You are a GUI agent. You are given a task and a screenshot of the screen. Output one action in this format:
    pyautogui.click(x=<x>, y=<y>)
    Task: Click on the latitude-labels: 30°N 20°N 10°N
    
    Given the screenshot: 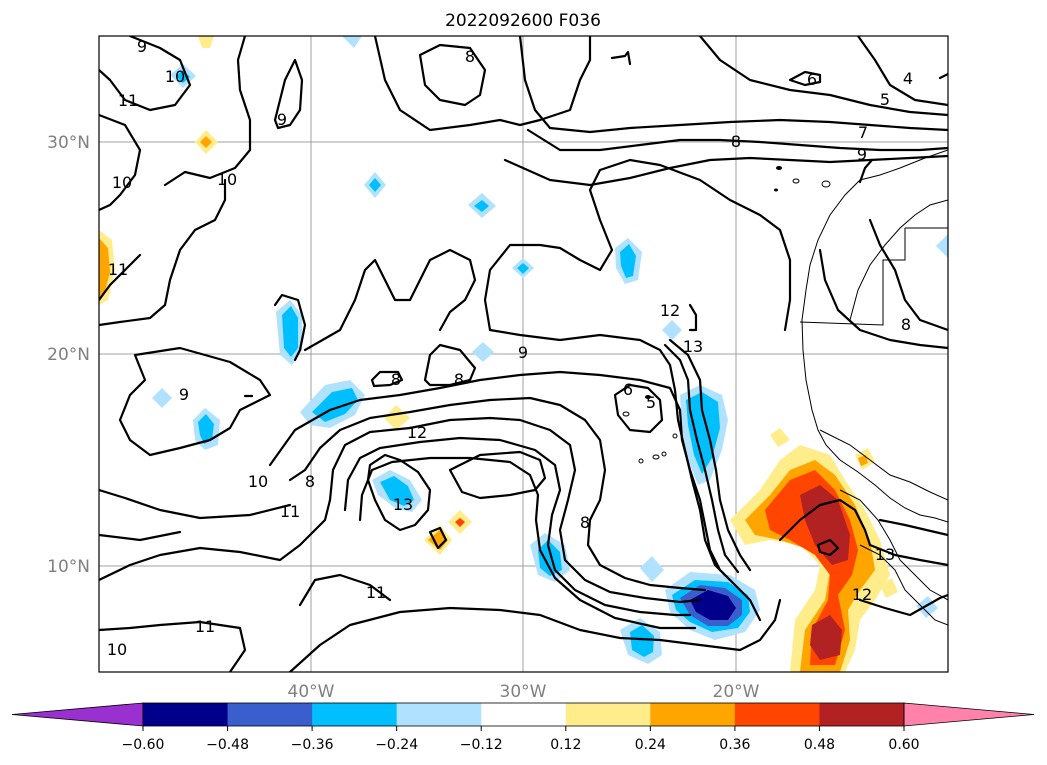 What is the action you would take?
    pyautogui.click(x=68, y=355)
    